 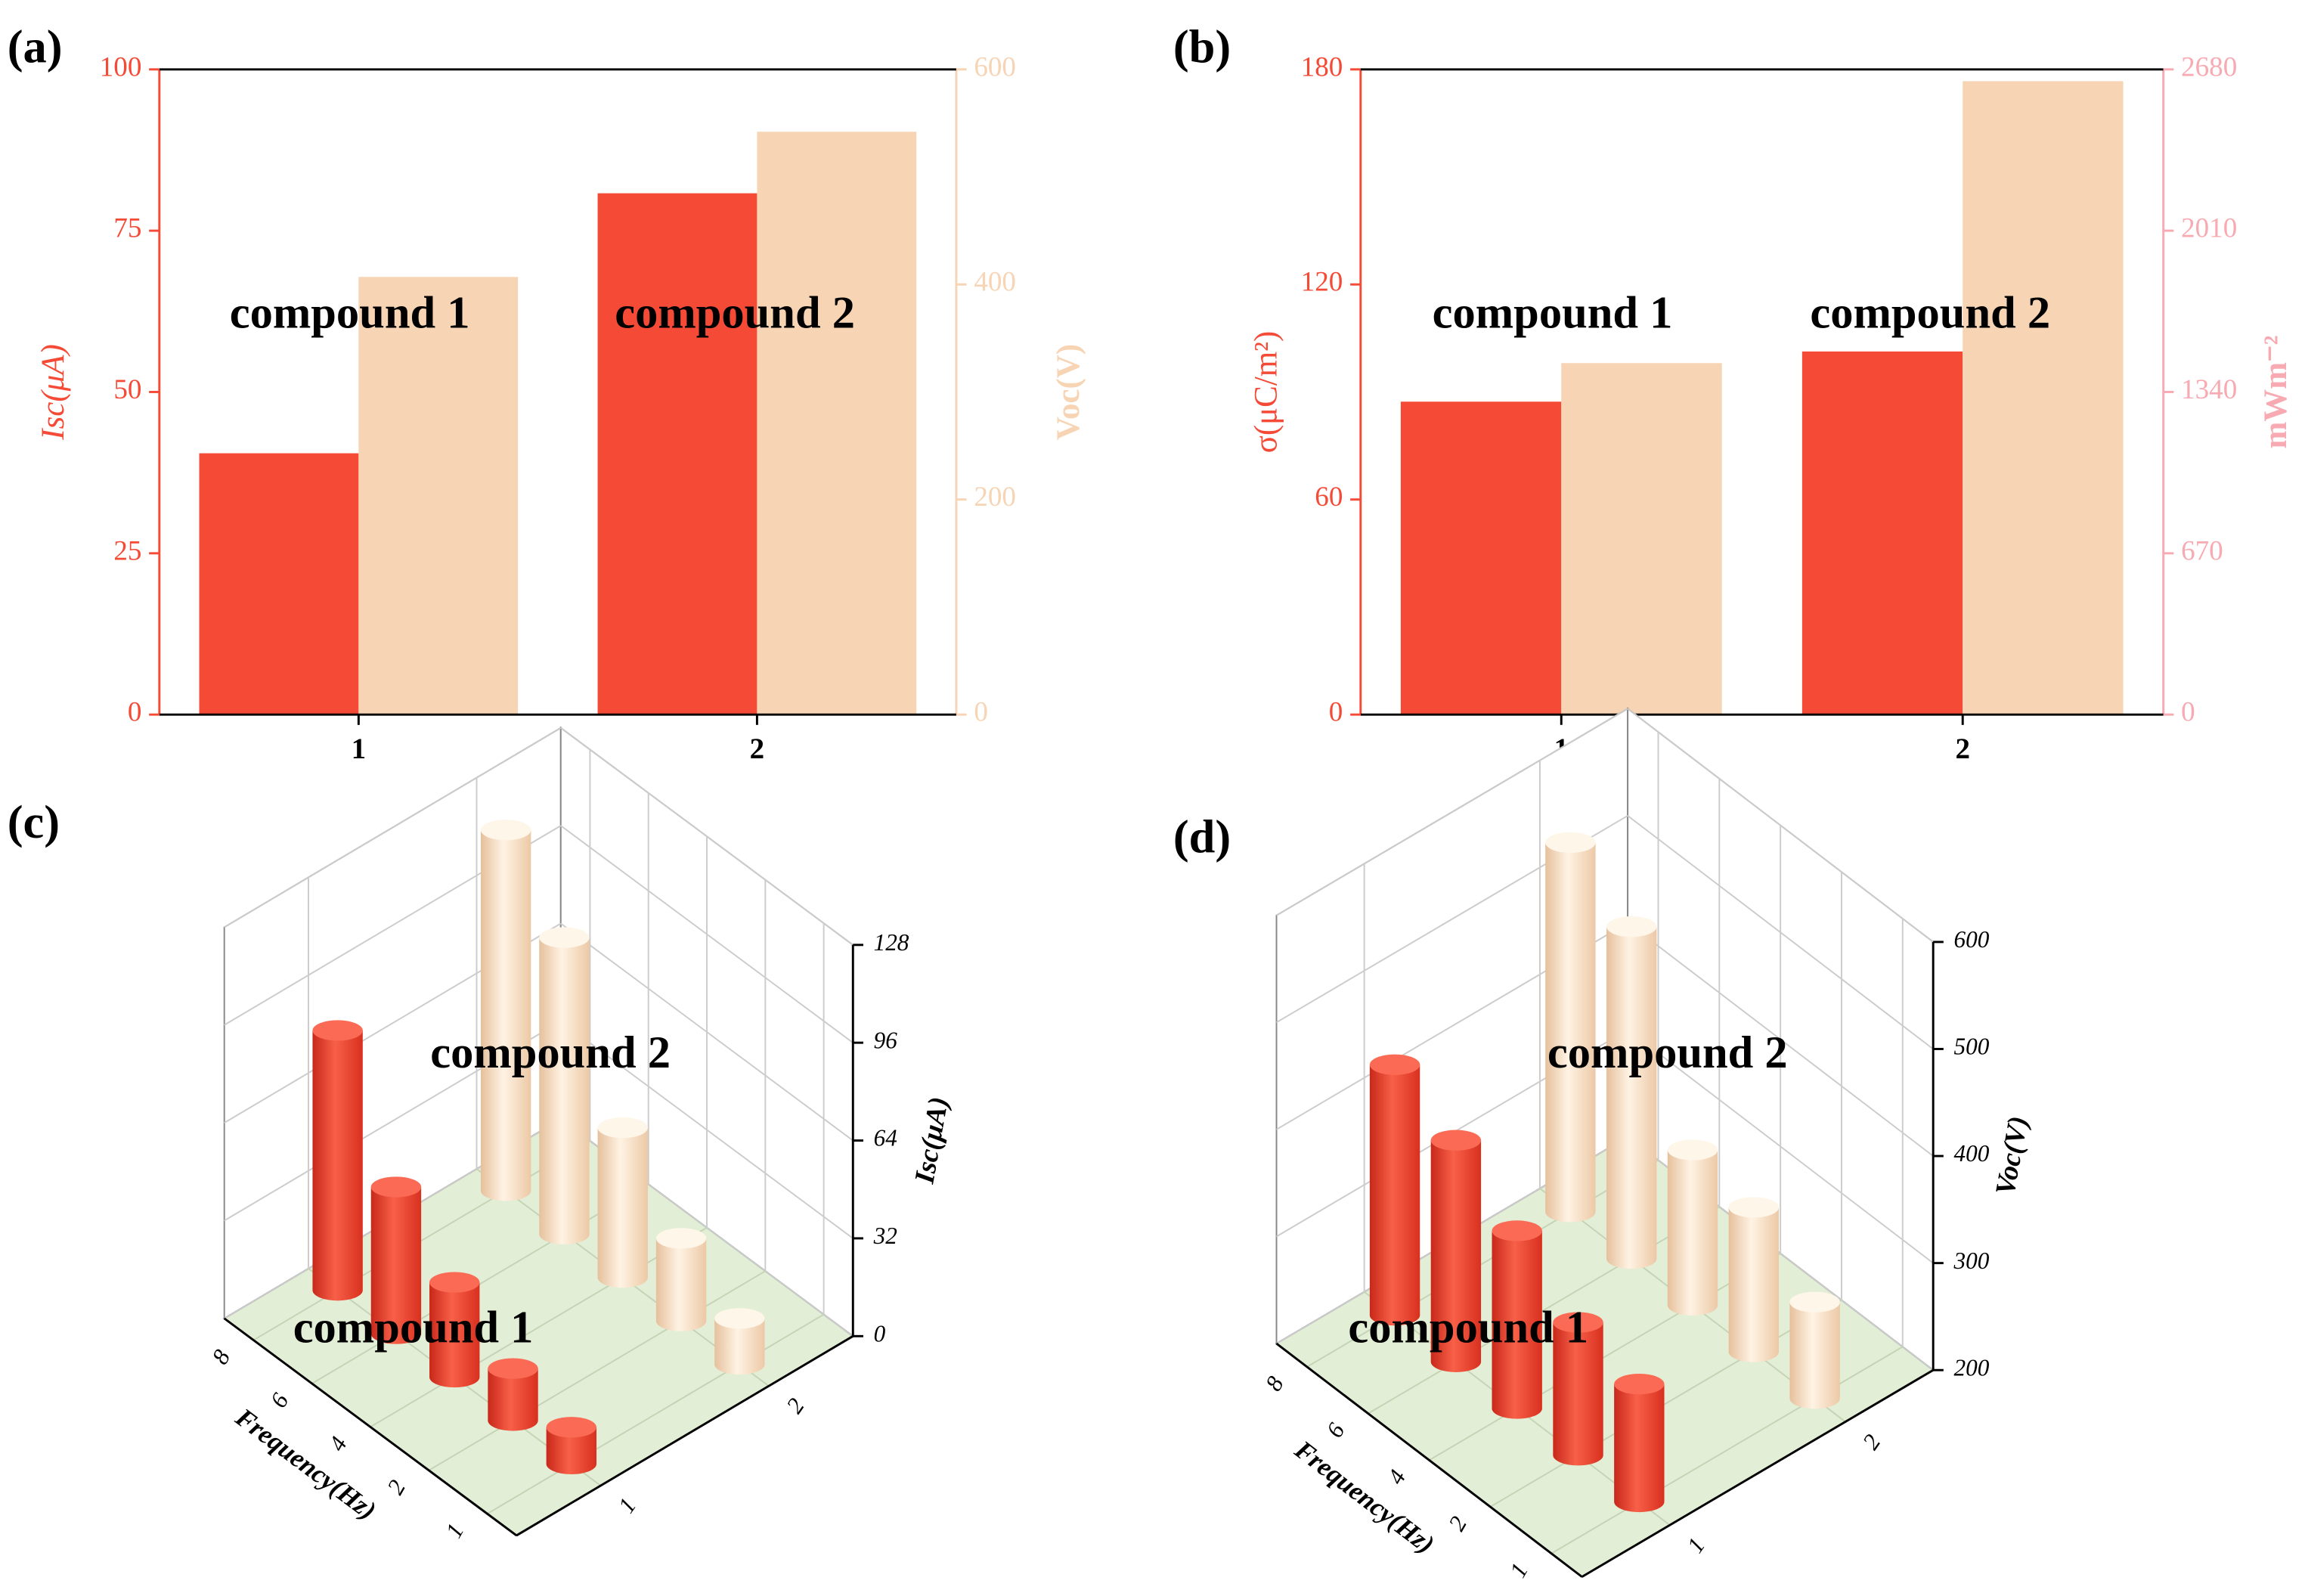 I want to click on panel-label: (d), so click(x=1202, y=836).